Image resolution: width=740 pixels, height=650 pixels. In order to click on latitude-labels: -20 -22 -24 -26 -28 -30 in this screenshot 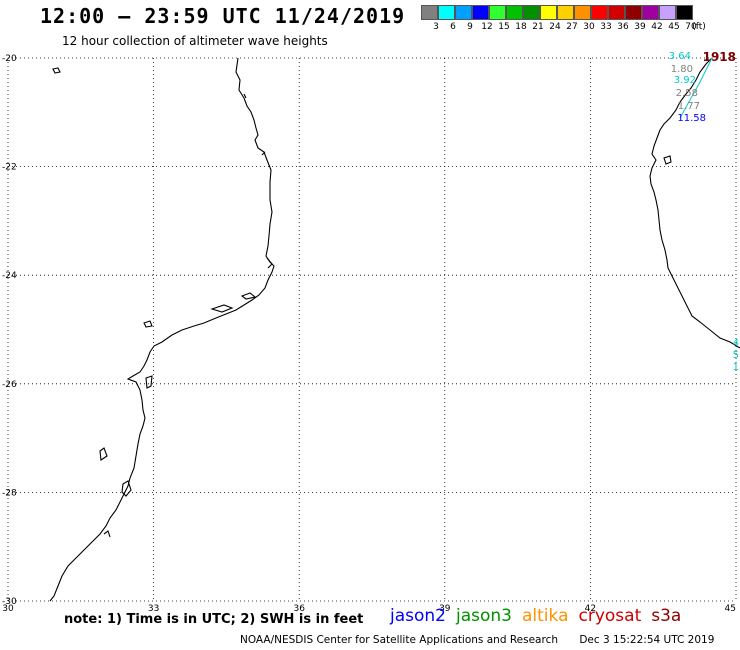, I will do `click(9, 330)`.